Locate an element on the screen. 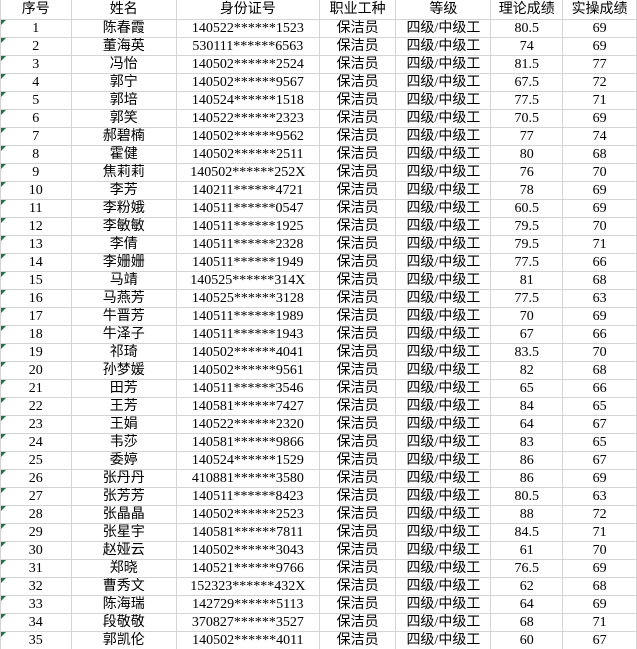 The width and height of the screenshot is (637, 649). cell-id_number: 140502******2524 is located at coordinates (247, 64).